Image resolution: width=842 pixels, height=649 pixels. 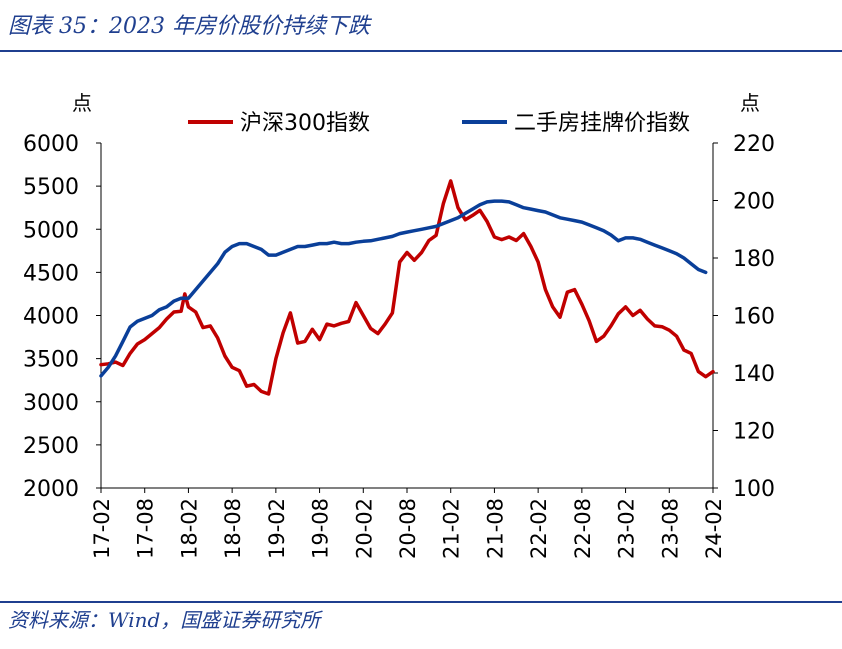 What do you see at coordinates (233, 528) in the screenshot?
I see `x-tick-label: 18-08` at bounding box center [233, 528].